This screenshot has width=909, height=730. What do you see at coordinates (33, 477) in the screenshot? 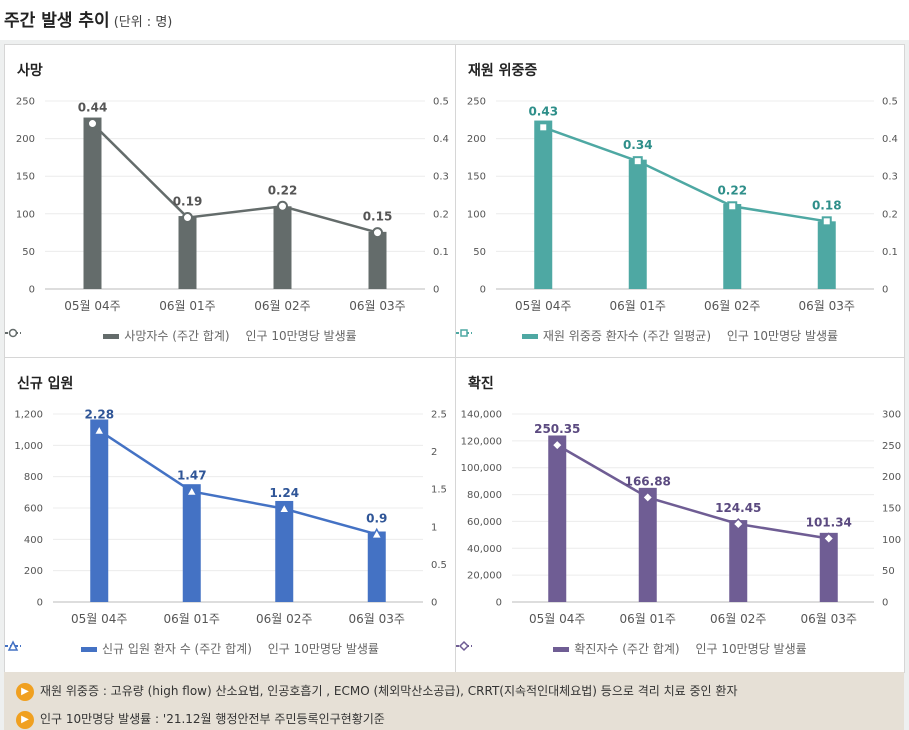
I see `y-left-tick-label: 800` at bounding box center [33, 477].